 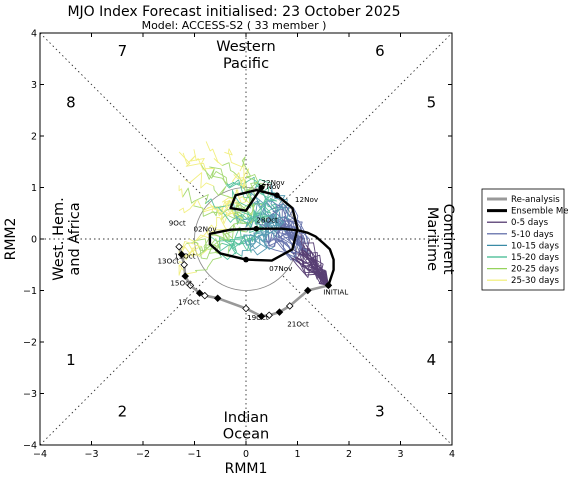 What do you see at coordinates (380, 51) in the screenshot?
I see `phase-number-6: 6` at bounding box center [380, 51].